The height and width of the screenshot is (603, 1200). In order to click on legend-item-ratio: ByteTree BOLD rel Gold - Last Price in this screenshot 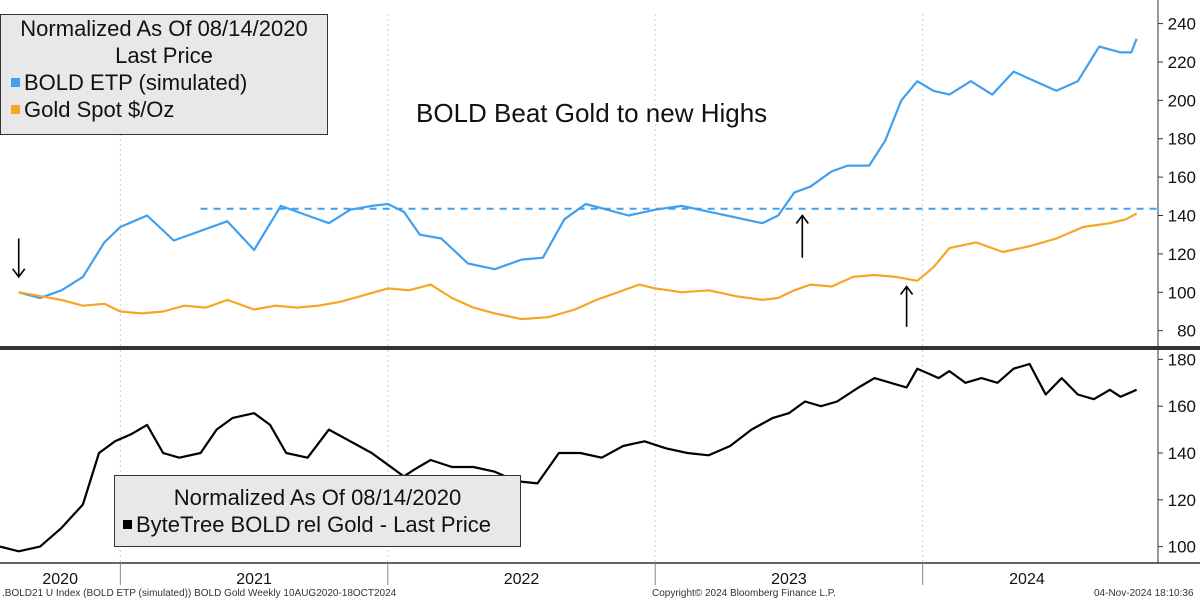, I will do `click(317, 524)`.